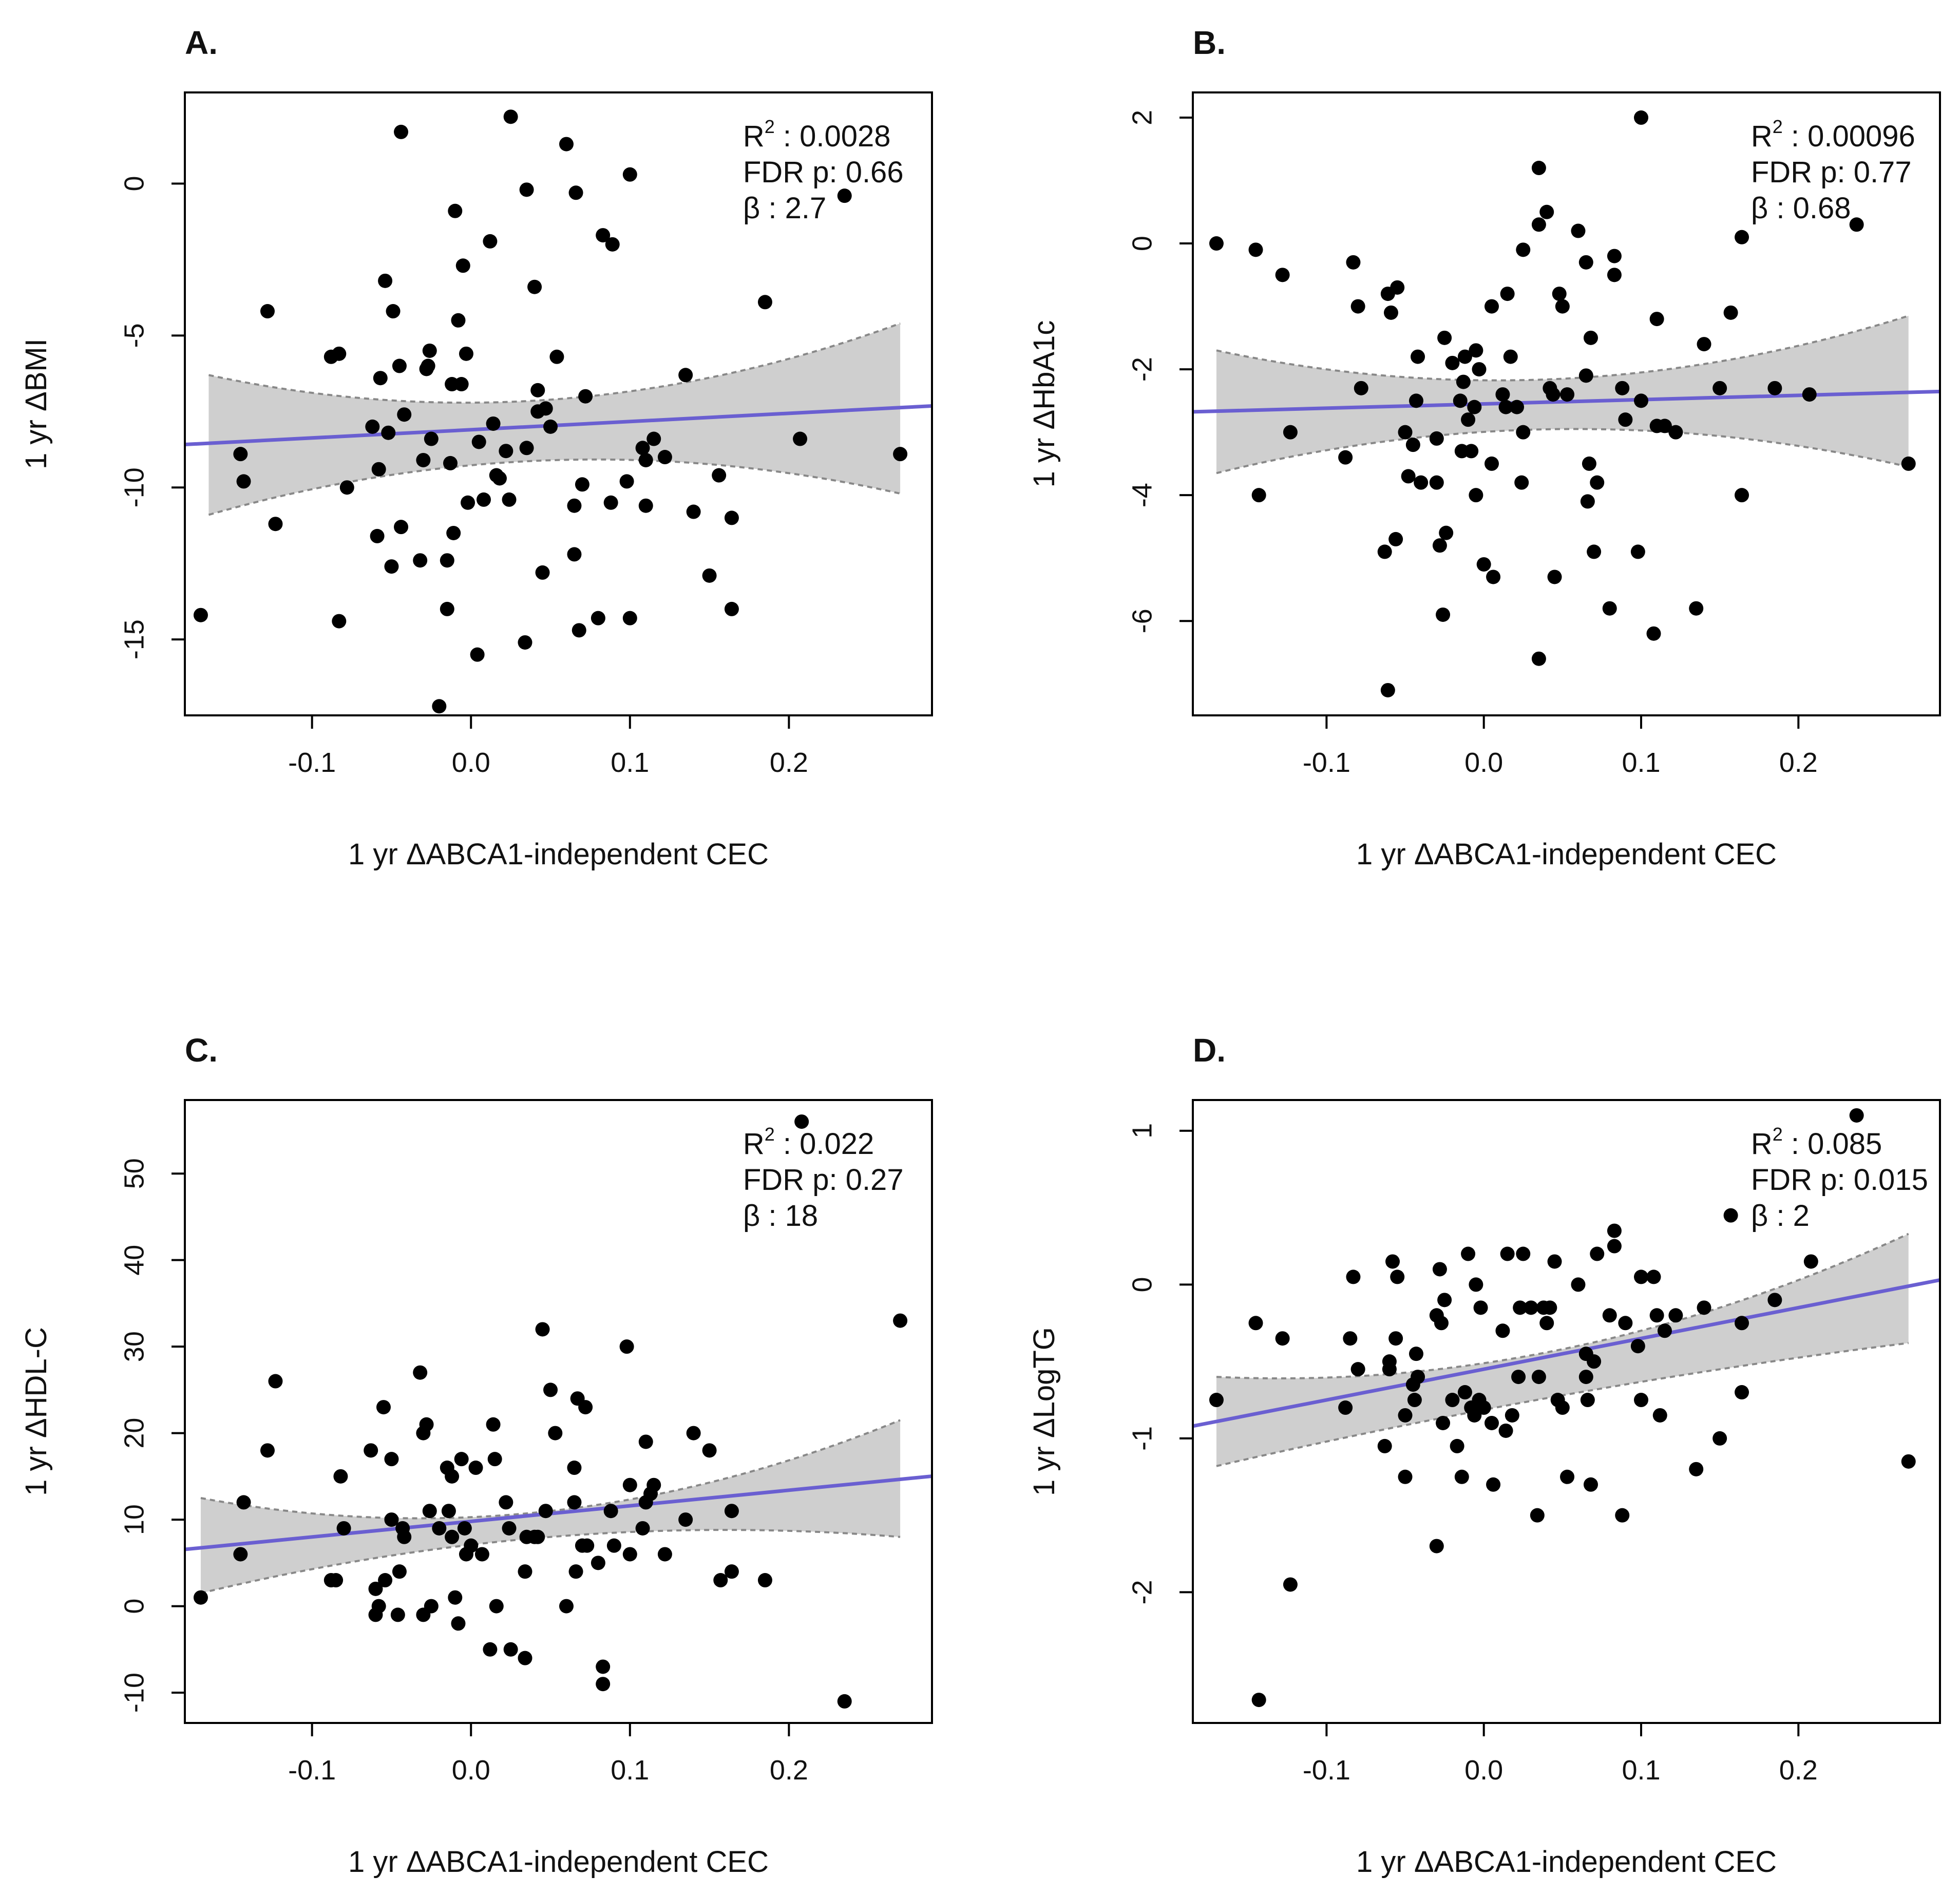  I want to click on stat-r2-colon: :, so click(787, 1144).